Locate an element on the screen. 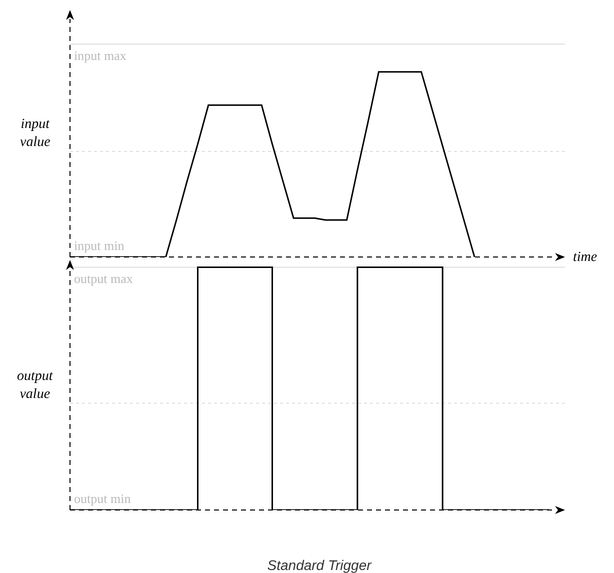 The image size is (614, 573). x-axis-title: time is located at coordinates (585, 257).